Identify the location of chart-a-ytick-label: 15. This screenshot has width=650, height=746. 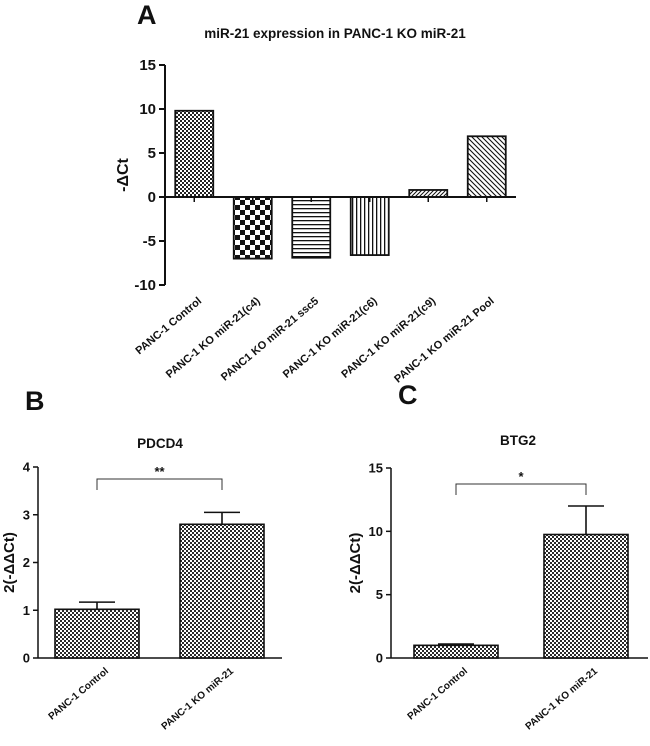
(147, 65).